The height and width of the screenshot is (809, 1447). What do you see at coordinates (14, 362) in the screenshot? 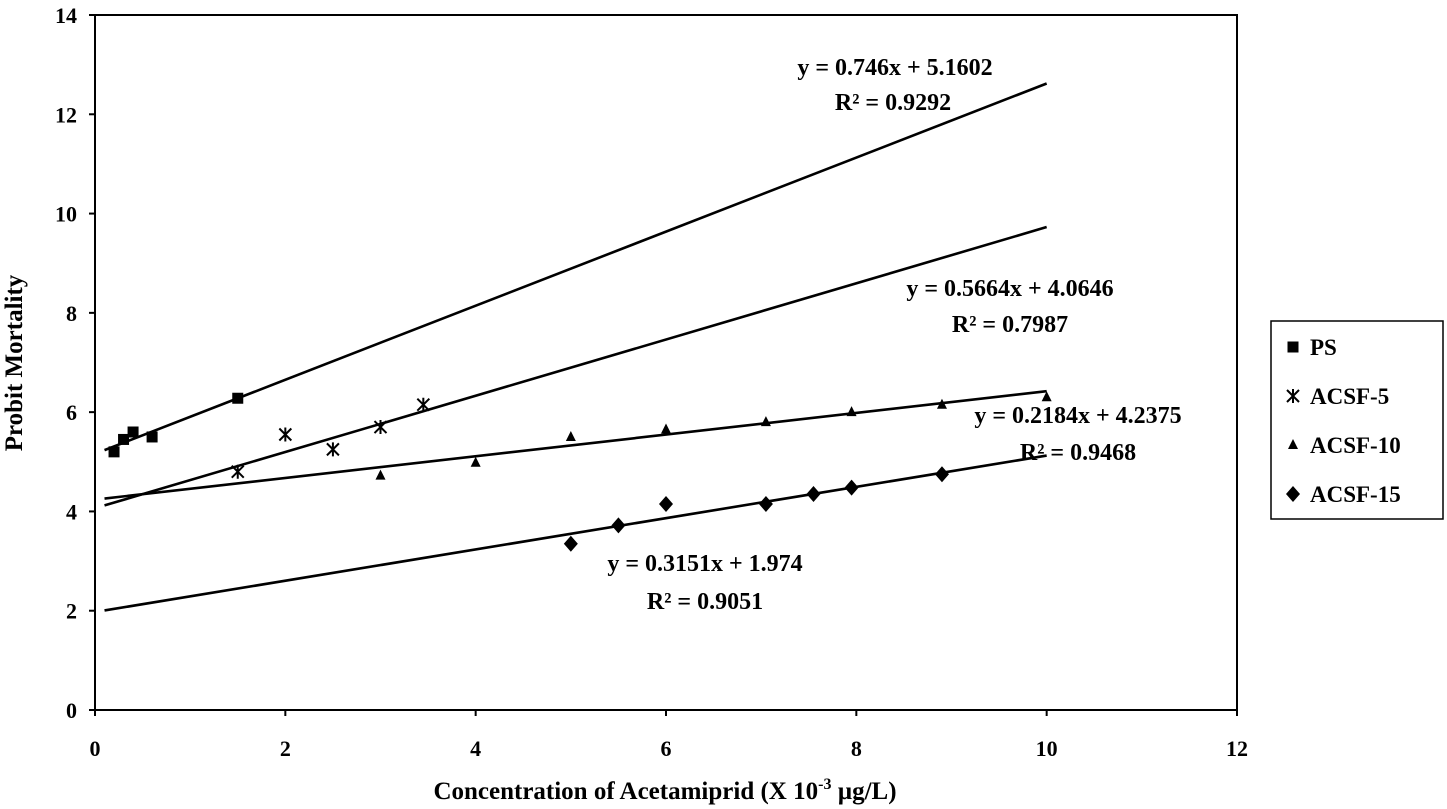
I see `y-axis-label: Probit Mortality` at bounding box center [14, 362].